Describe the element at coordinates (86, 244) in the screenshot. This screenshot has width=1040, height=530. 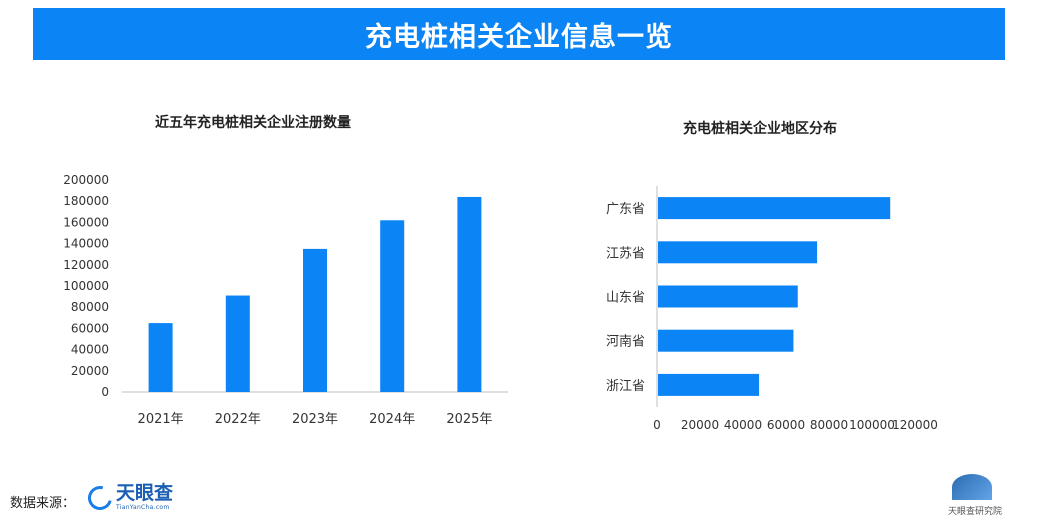
I see `y-tick-label: 140000` at that location.